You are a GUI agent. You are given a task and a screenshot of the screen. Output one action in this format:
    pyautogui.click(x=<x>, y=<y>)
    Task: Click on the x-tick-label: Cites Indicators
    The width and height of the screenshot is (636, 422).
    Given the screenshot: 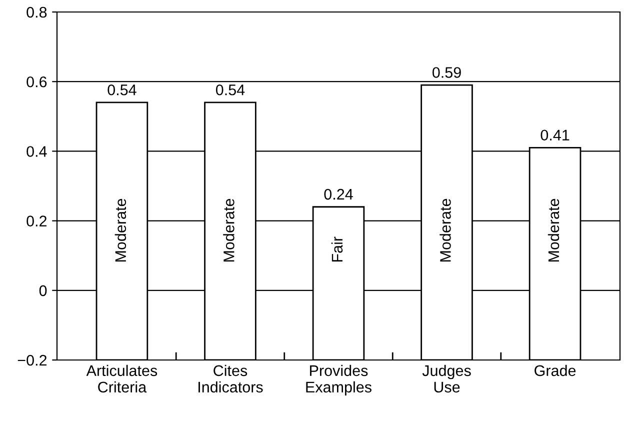 What is the action you would take?
    pyautogui.click(x=230, y=378)
    